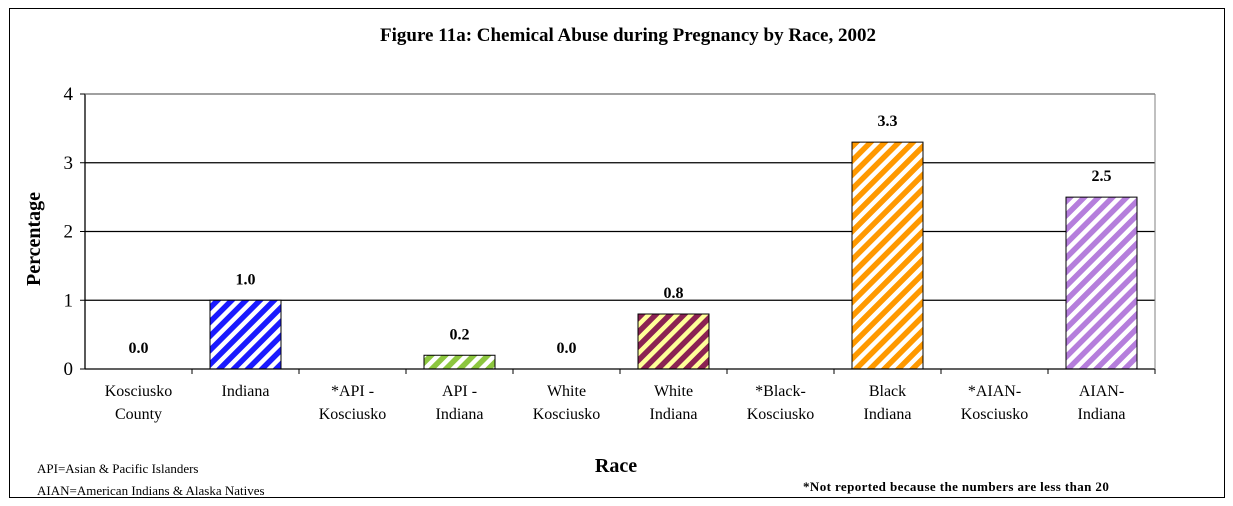 This screenshot has height=506, width=1233. Describe the element at coordinates (69, 300) in the screenshot. I see `y-tick-label: 1` at that location.